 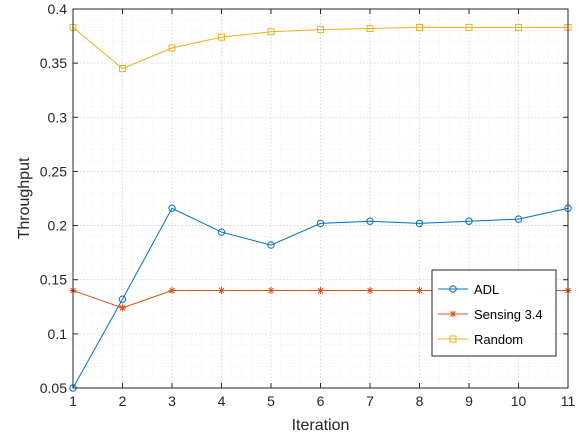 What do you see at coordinates (172, 401) in the screenshot?
I see `x-tick-label: 3` at bounding box center [172, 401].